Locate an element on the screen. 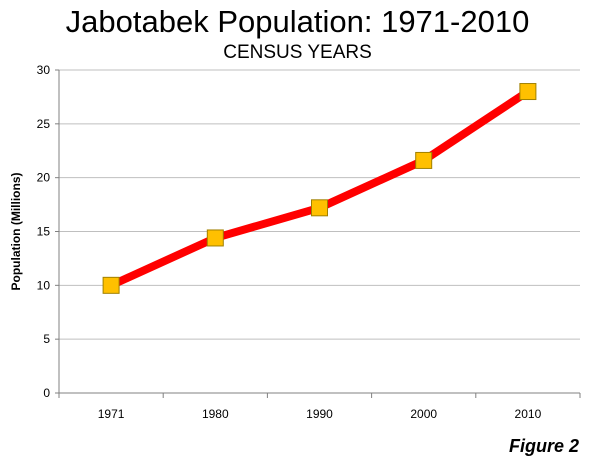  y-tick-label: 15 is located at coordinates (44, 232).